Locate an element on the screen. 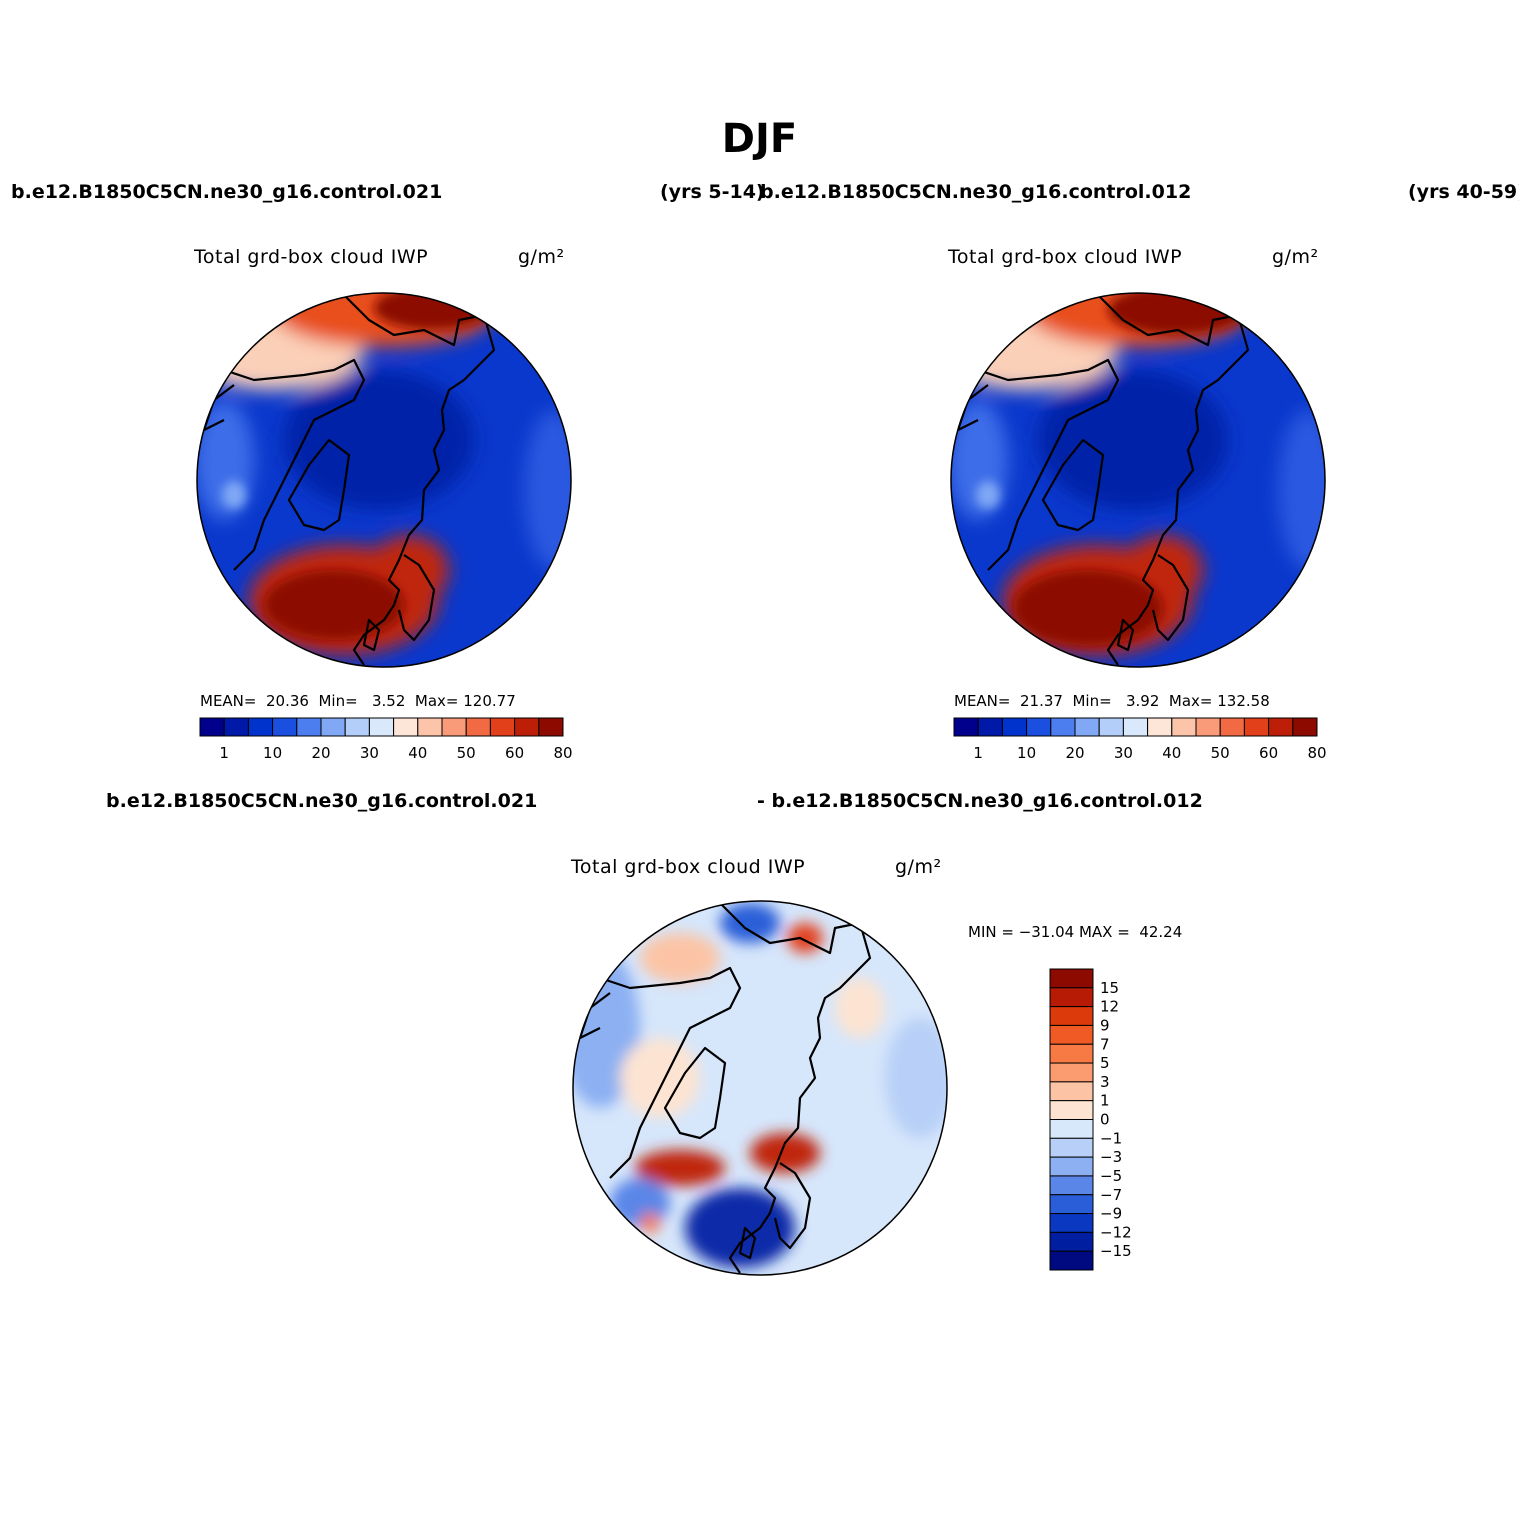 Image resolution: width=1519 pixels, height=1519 pixels. left-plot-title: Total grd-box cloud IWP is located at coordinates (311, 257).